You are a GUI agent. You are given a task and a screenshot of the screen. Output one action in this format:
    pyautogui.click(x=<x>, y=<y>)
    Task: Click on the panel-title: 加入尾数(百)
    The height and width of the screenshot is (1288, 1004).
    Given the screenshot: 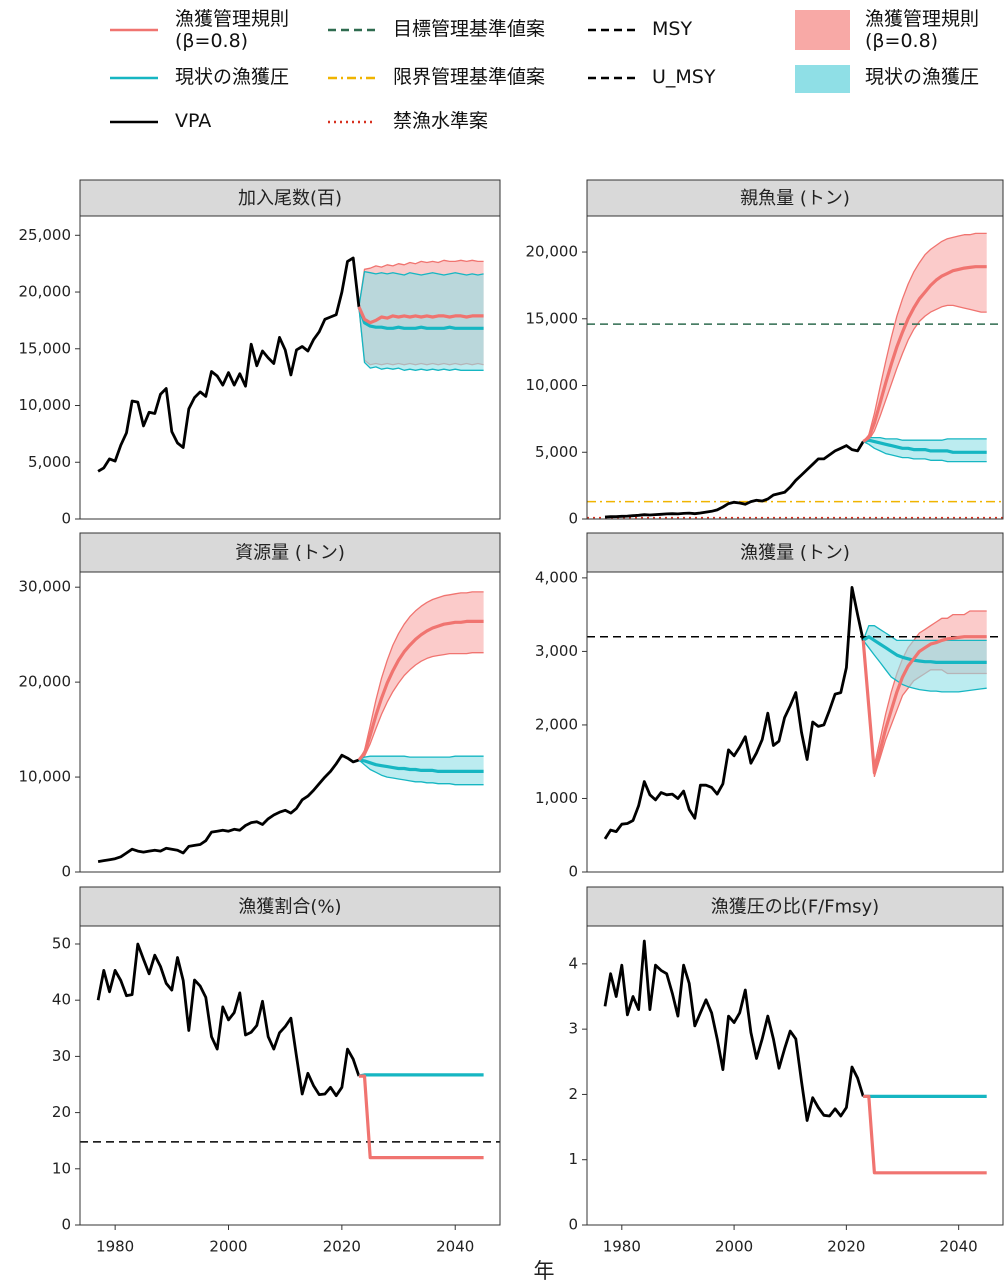 What is the action you would take?
    pyautogui.click(x=290, y=198)
    